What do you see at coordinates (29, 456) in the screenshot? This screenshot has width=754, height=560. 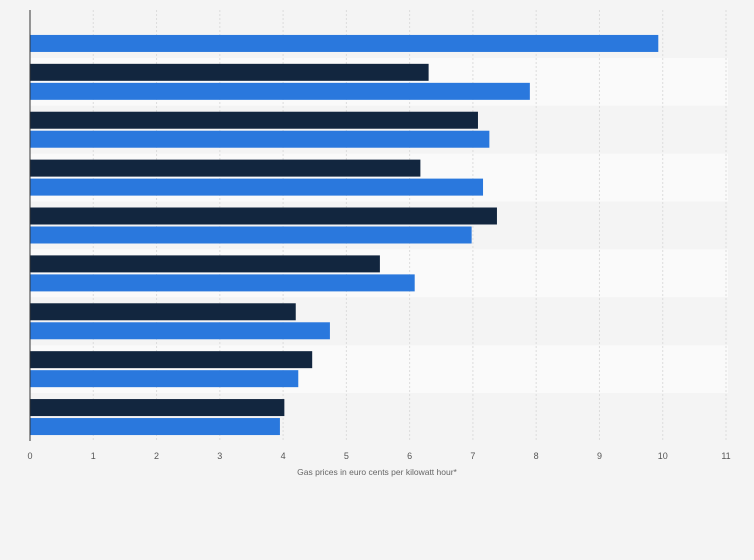 I see `x-tick-label: 0` at bounding box center [29, 456].